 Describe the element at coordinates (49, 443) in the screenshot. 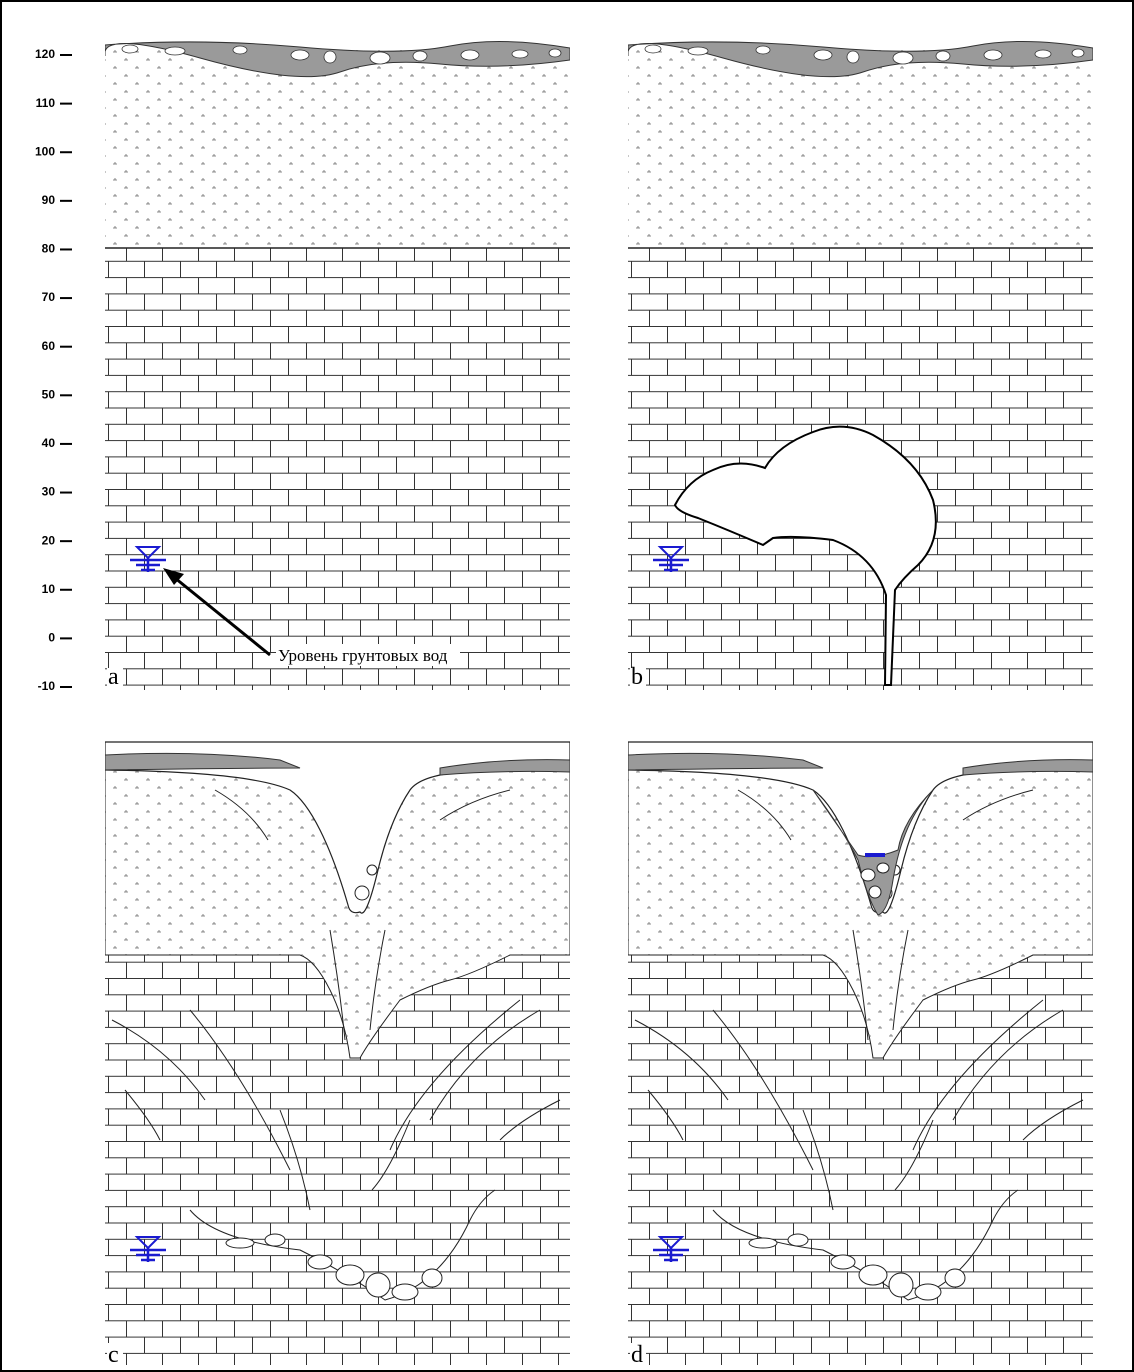

I see `tick-label: 40` at that location.